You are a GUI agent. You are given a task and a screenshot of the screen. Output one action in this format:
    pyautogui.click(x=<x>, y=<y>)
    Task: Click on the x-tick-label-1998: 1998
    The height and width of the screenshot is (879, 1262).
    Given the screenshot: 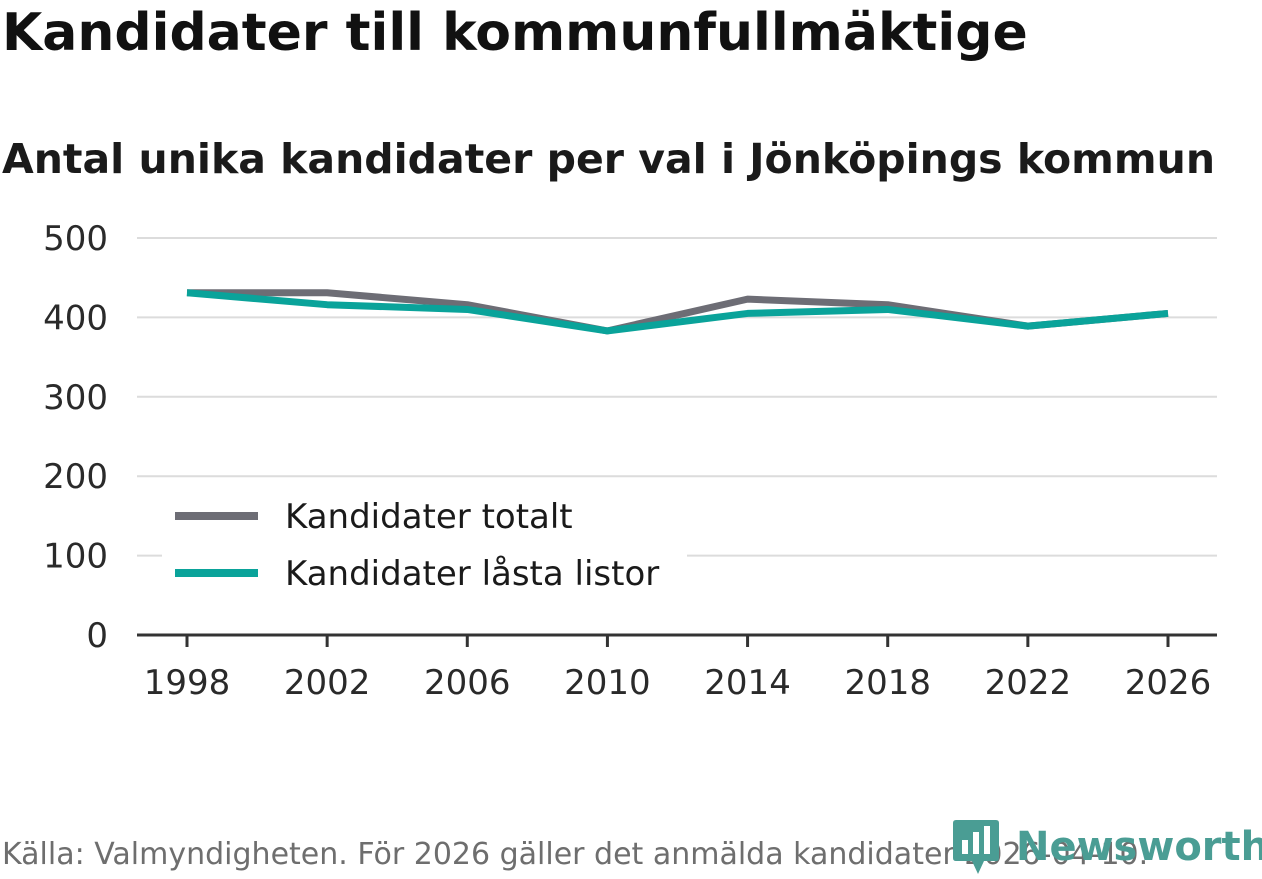 What is the action you would take?
    pyautogui.click(x=187, y=683)
    